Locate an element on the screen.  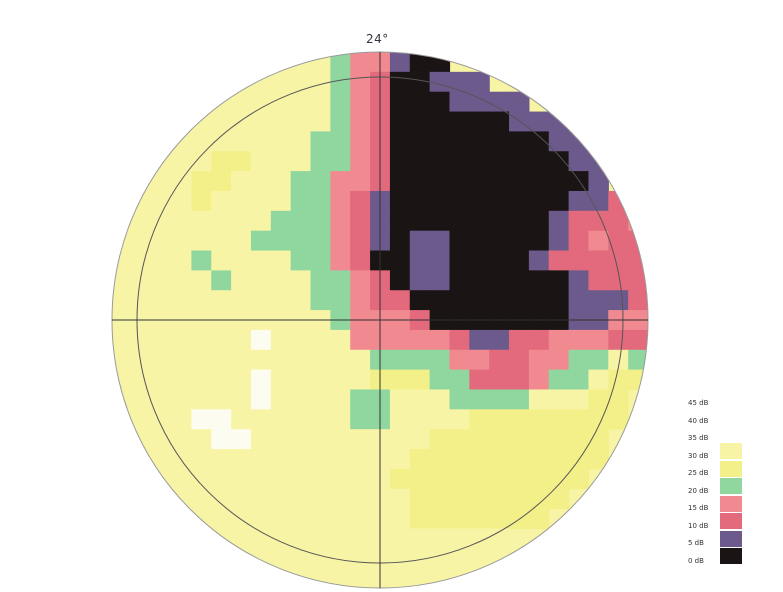
legend-row: 20 dB is located at coordinates (723, 497).